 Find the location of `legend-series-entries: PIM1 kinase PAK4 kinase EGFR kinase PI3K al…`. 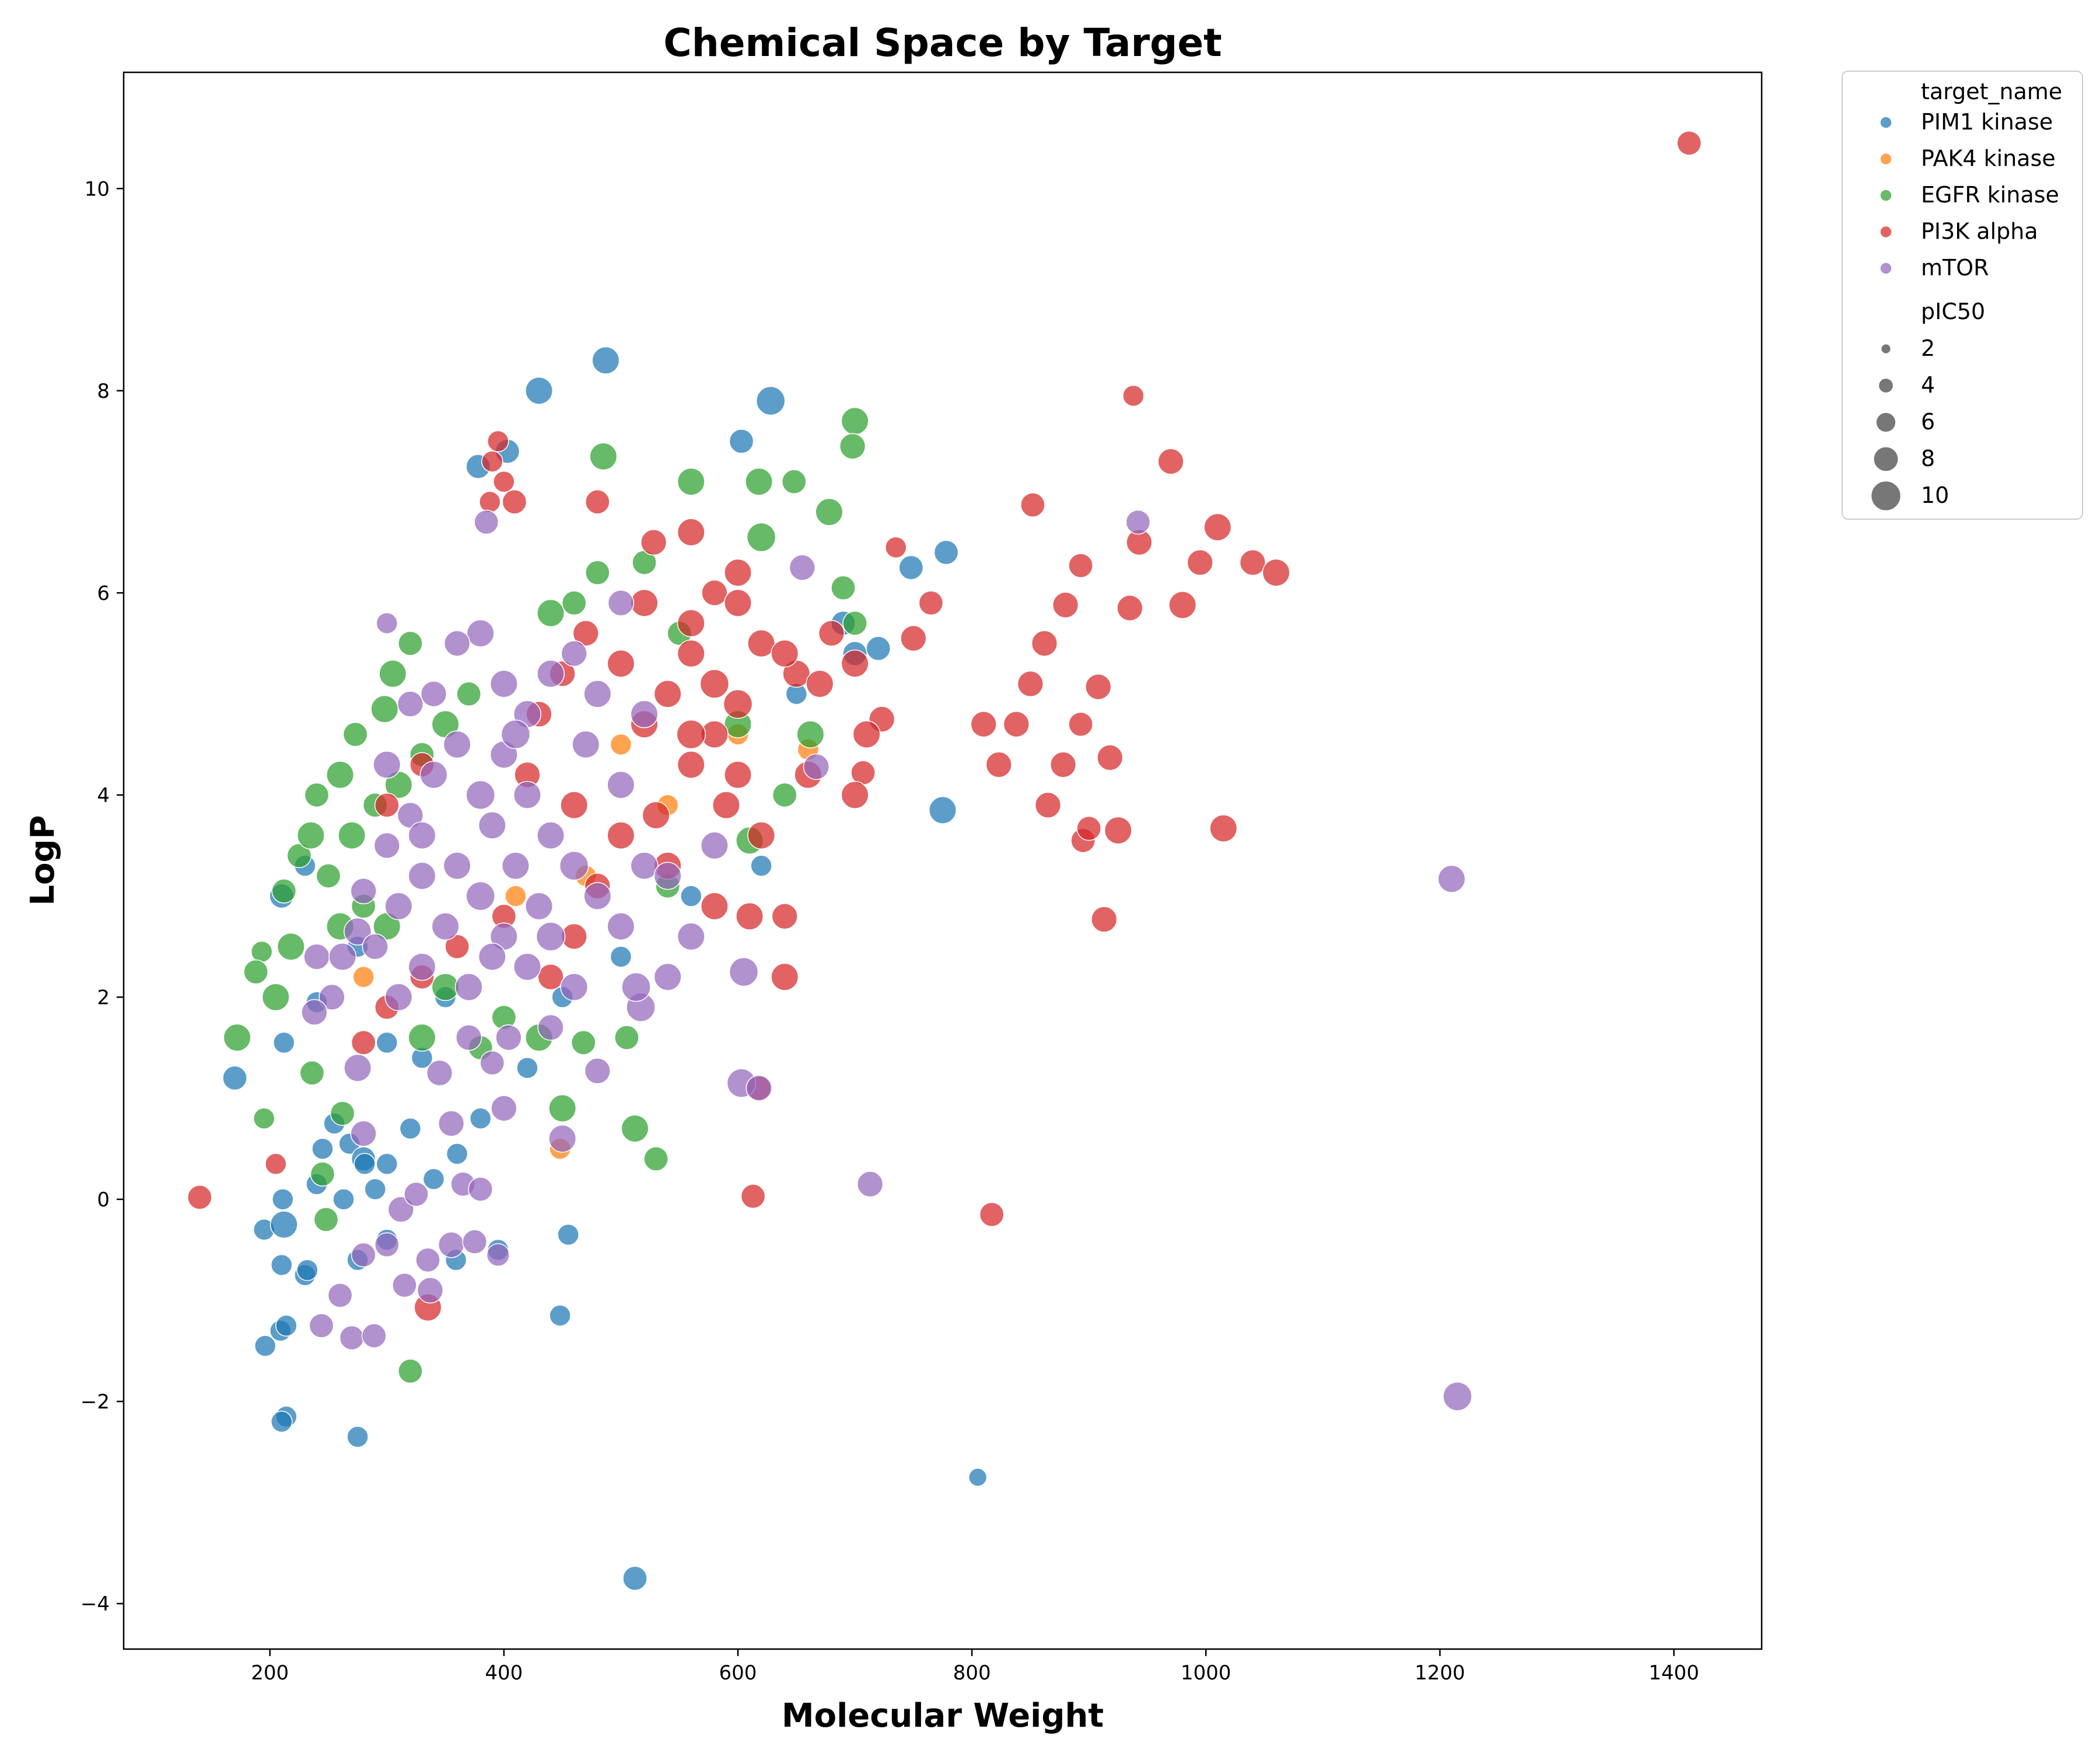

legend-series-entries: PIM1 kinase PAK4 kinase EGFR kinase PI3K al… is located at coordinates (1969, 195).